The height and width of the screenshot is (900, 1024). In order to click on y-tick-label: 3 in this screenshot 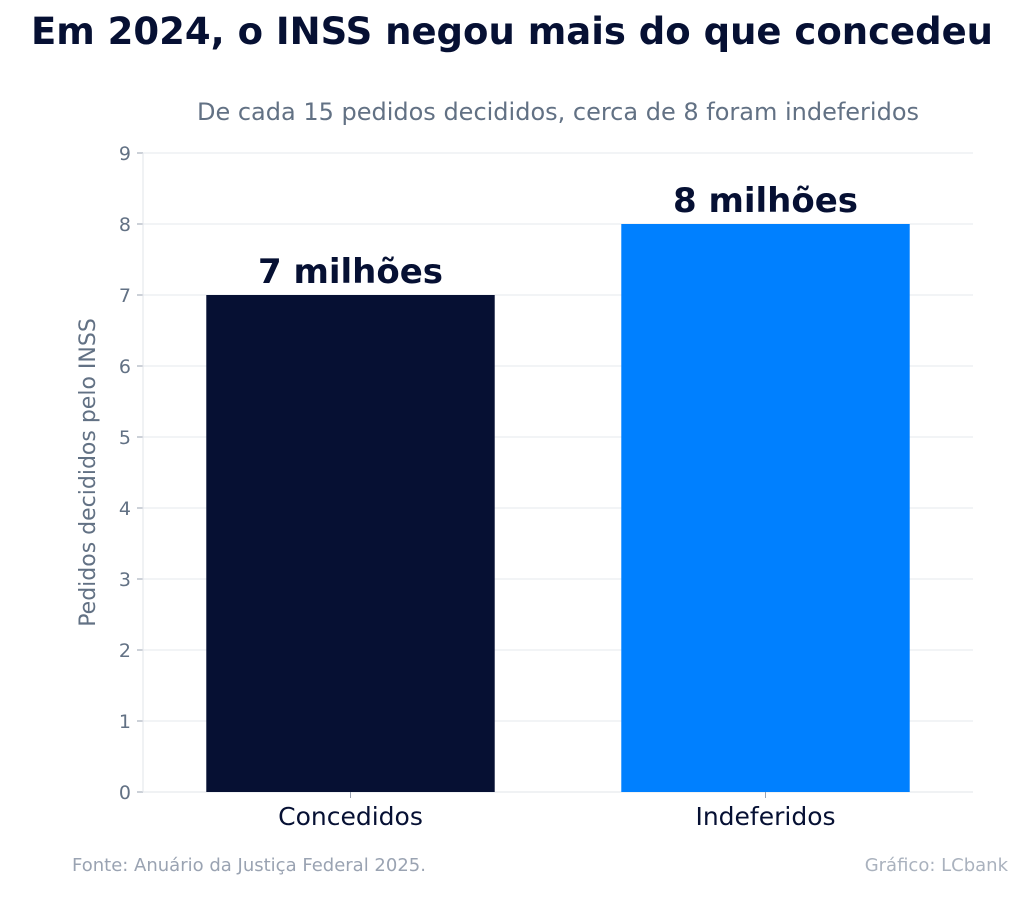, I will do `click(125, 580)`.